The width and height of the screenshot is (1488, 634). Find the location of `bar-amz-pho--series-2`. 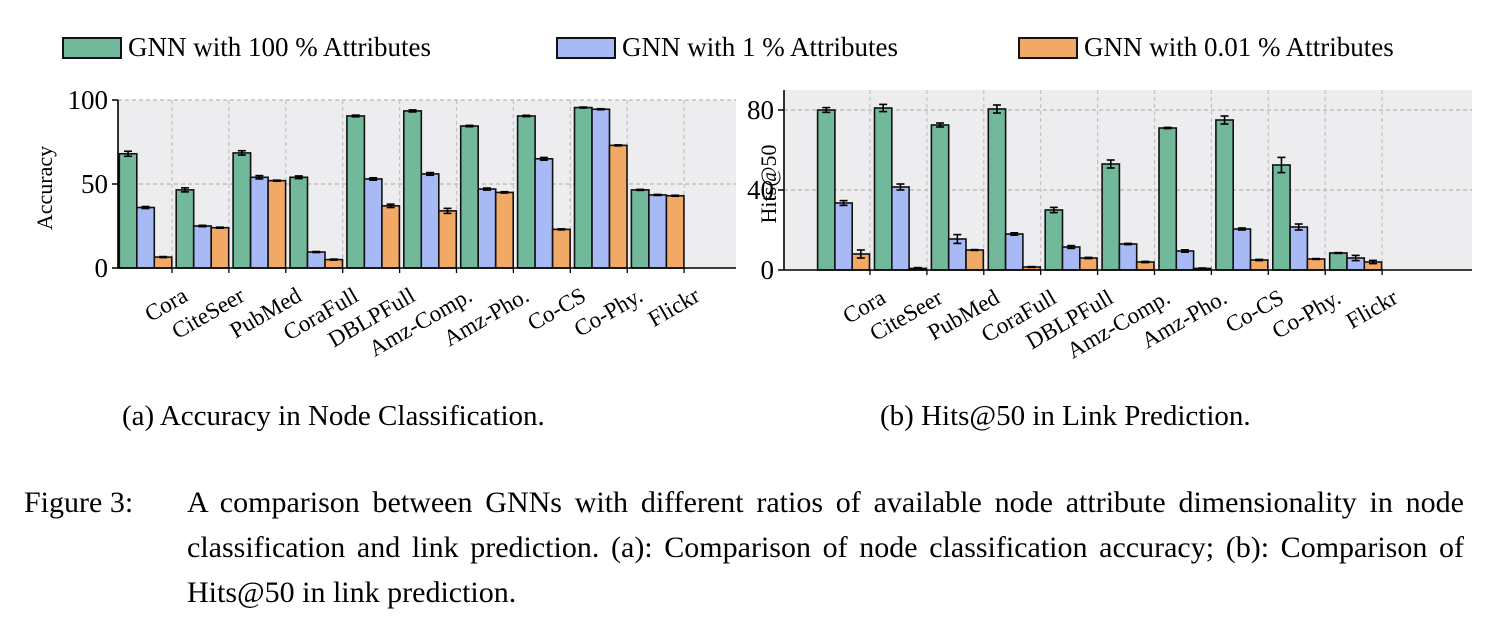

bar-amz-pho--series-2 is located at coordinates (504, 230).